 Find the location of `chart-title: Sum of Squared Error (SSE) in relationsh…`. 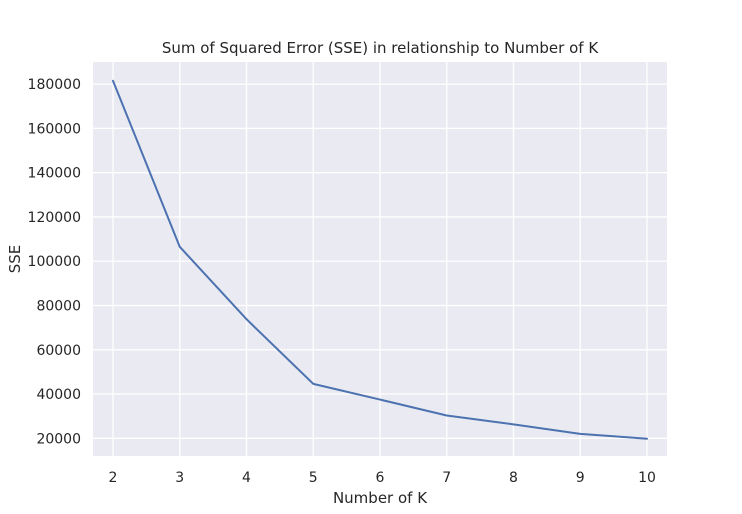

chart-title: Sum of Squared Error (SSE) in relationsh… is located at coordinates (381, 48).